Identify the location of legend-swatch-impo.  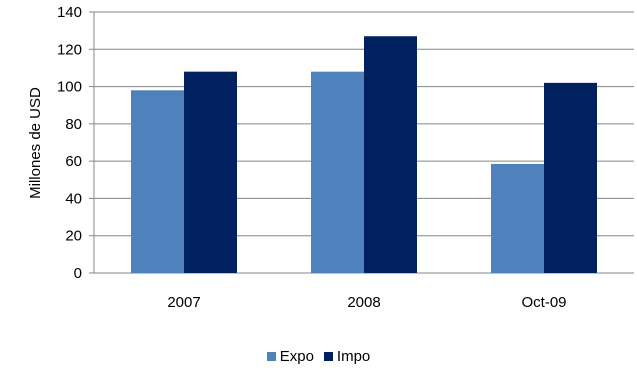
(328, 356).